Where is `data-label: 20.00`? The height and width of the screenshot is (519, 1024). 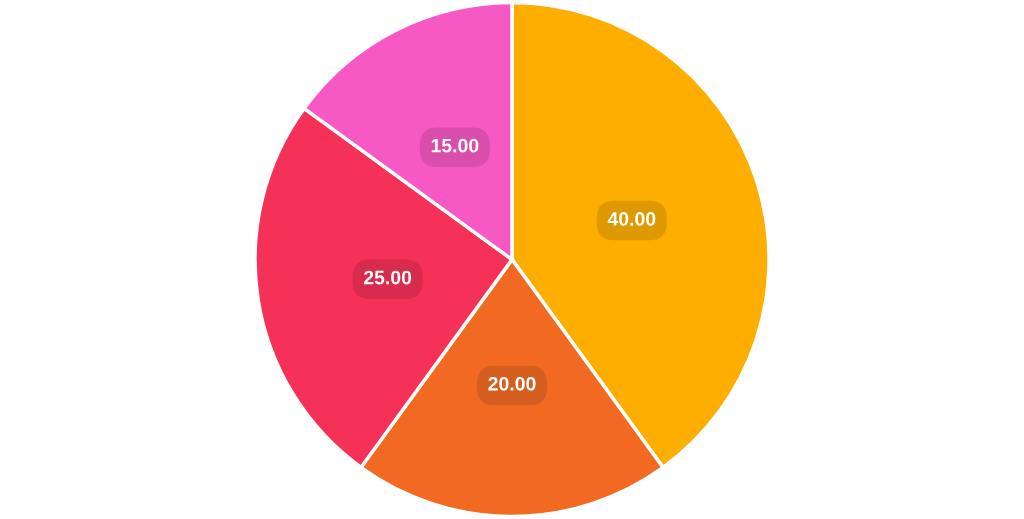 data-label: 20.00 is located at coordinates (512, 383).